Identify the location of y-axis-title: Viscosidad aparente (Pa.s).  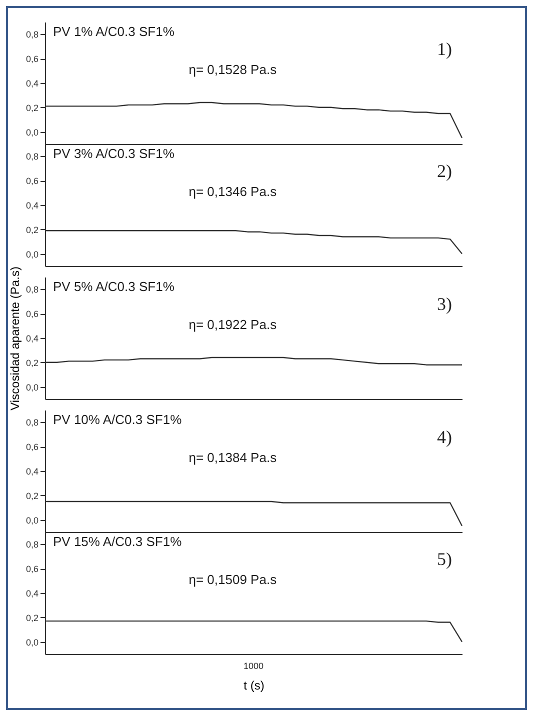
(15, 338).